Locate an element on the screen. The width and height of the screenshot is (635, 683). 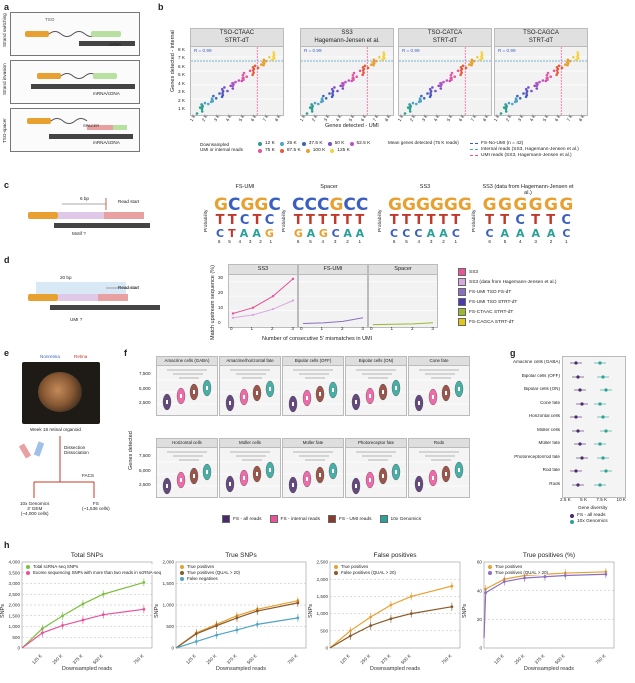
series-point is located at coordinates (293, 279).